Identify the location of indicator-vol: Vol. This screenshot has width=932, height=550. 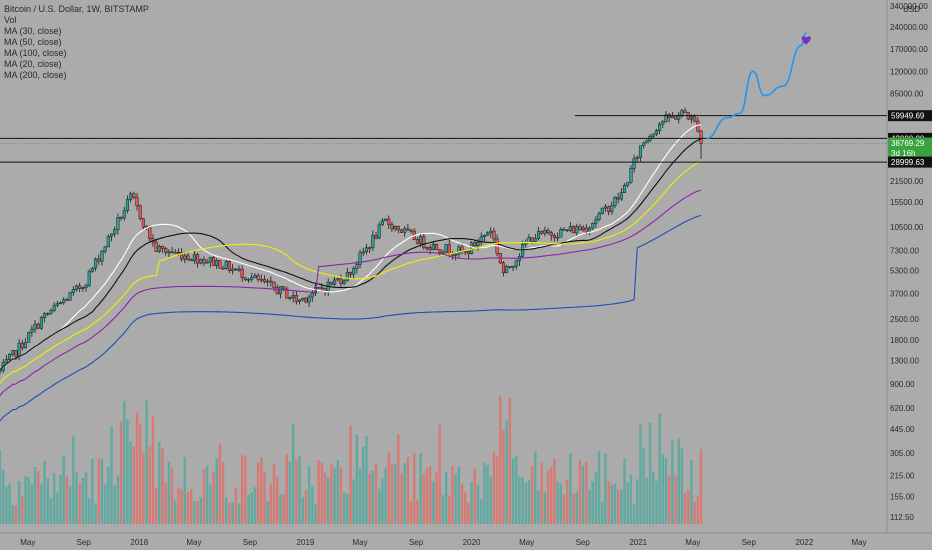
(10, 20).